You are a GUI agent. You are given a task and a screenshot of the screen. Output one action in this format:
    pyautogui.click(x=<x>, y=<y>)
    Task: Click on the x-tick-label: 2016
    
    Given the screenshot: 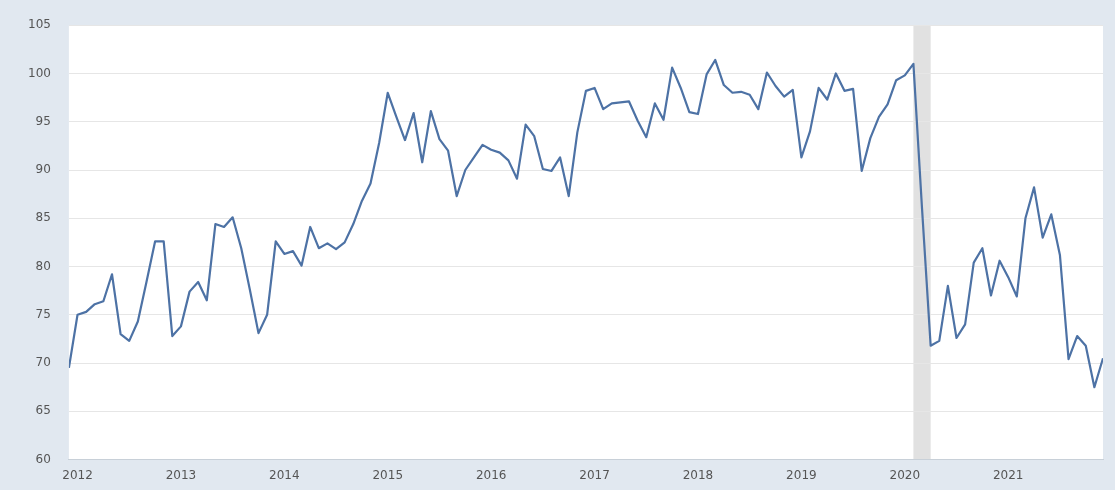 What is the action you would take?
    pyautogui.click(x=491, y=474)
    